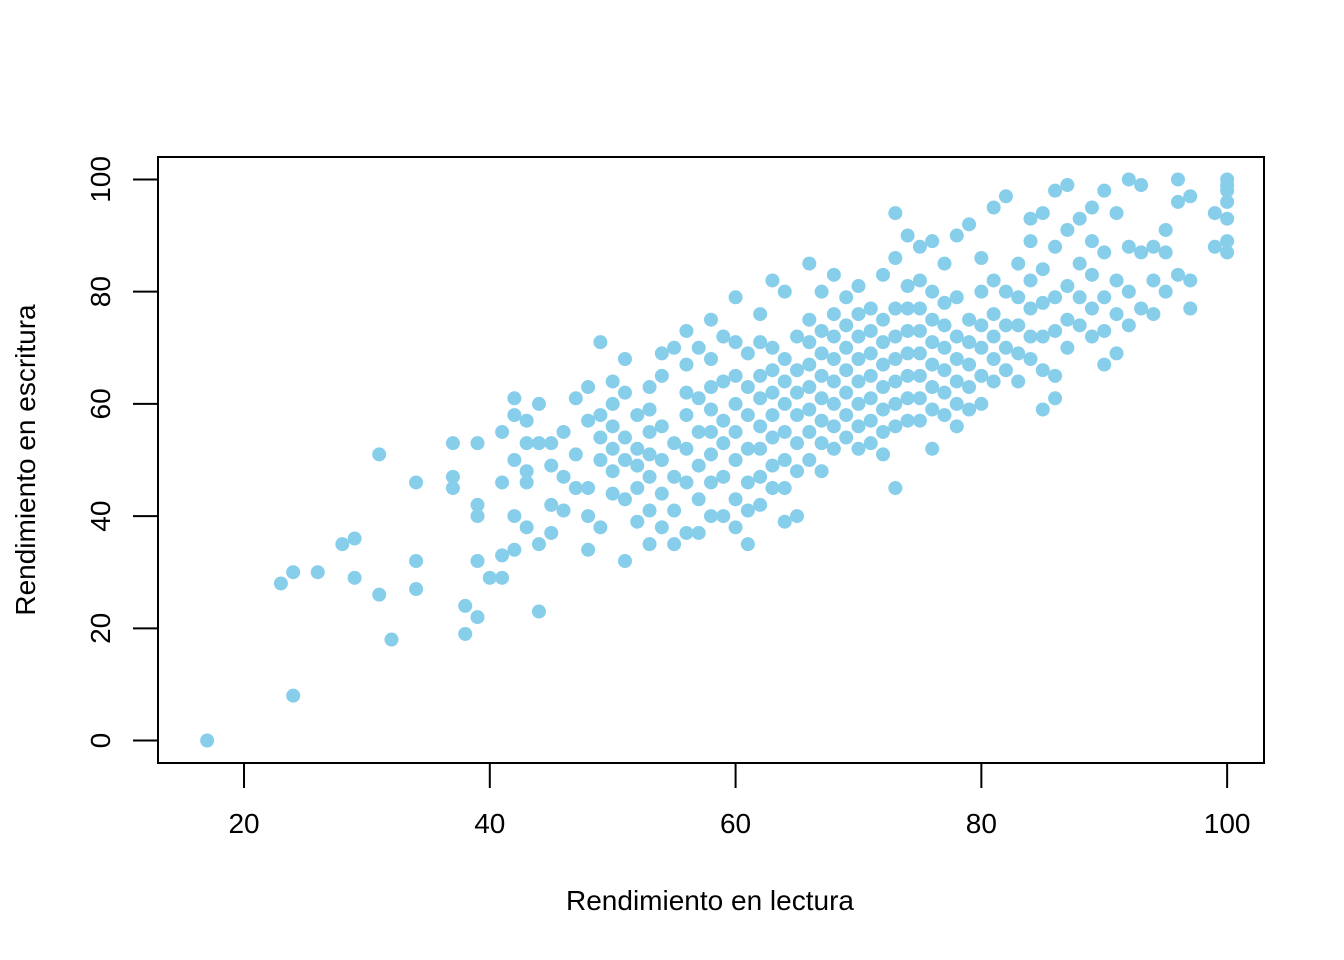 This screenshot has height=960, width=1344. Describe the element at coordinates (100, 403) in the screenshot. I see `y-tick-label: 60` at that location.